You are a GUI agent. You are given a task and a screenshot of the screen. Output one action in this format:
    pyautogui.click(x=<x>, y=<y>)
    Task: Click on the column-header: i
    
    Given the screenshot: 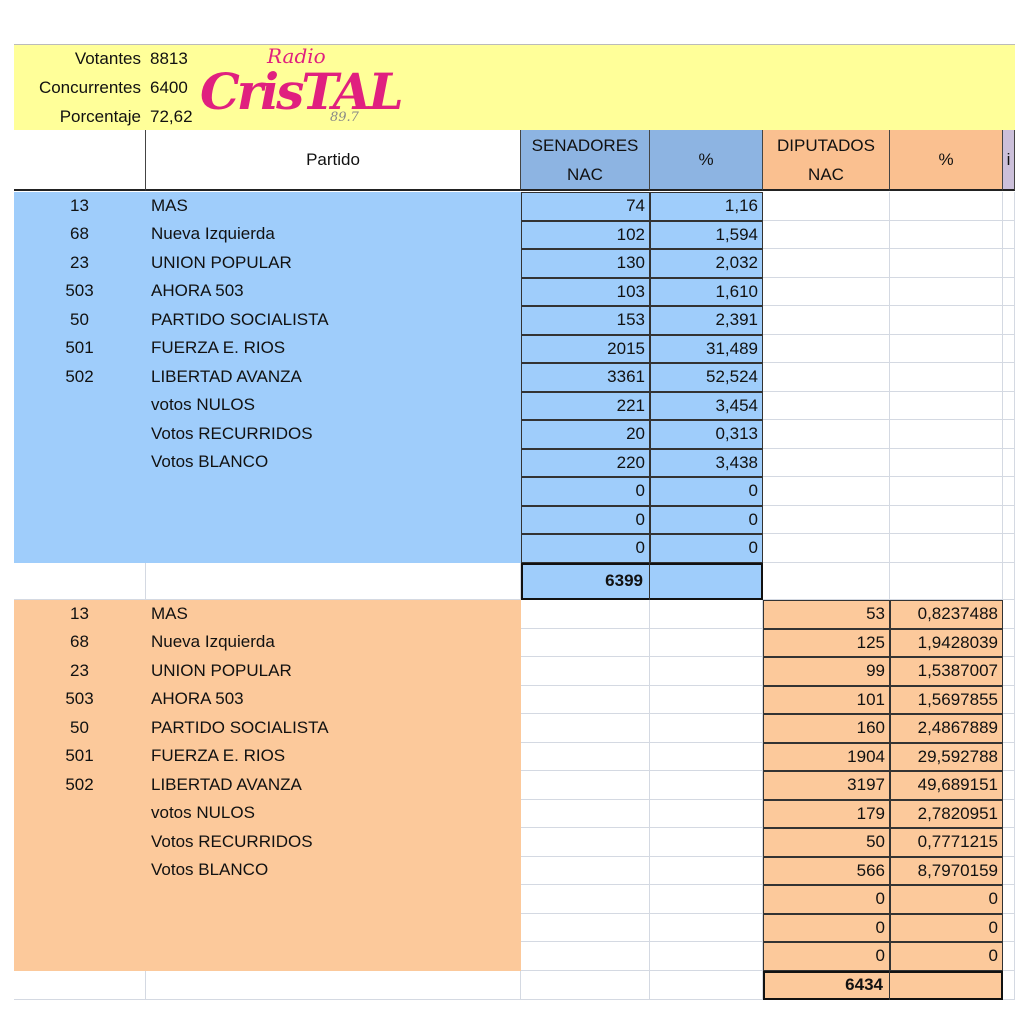 What is the action you would take?
    pyautogui.click(x=1009, y=160)
    